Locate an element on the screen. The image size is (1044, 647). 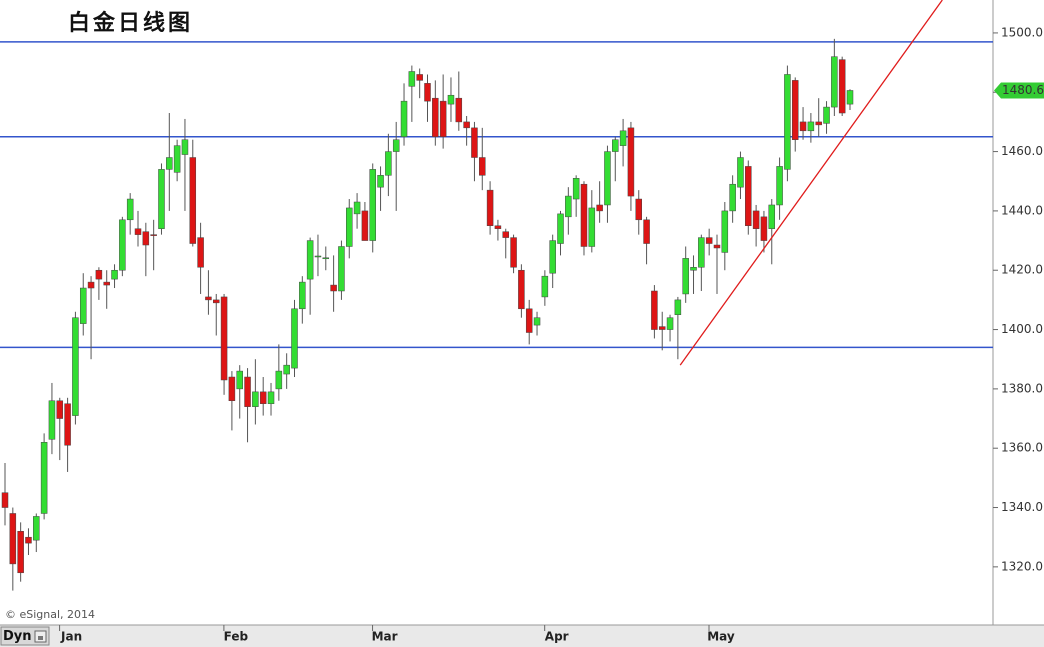
x-tick-label: Apr is located at coordinates (557, 637).